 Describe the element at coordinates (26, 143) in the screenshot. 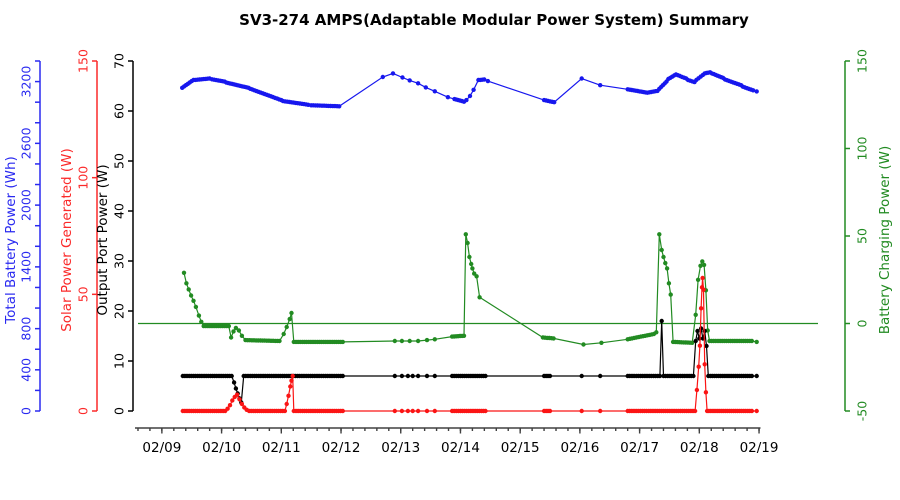

I see `y-tick-label-battery: 2600` at that location.